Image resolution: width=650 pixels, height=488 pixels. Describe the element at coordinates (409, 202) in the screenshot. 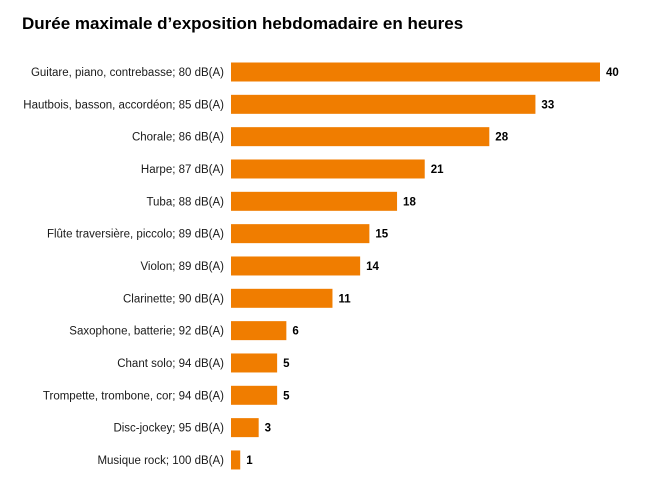

I see `value-label: 18` at that location.